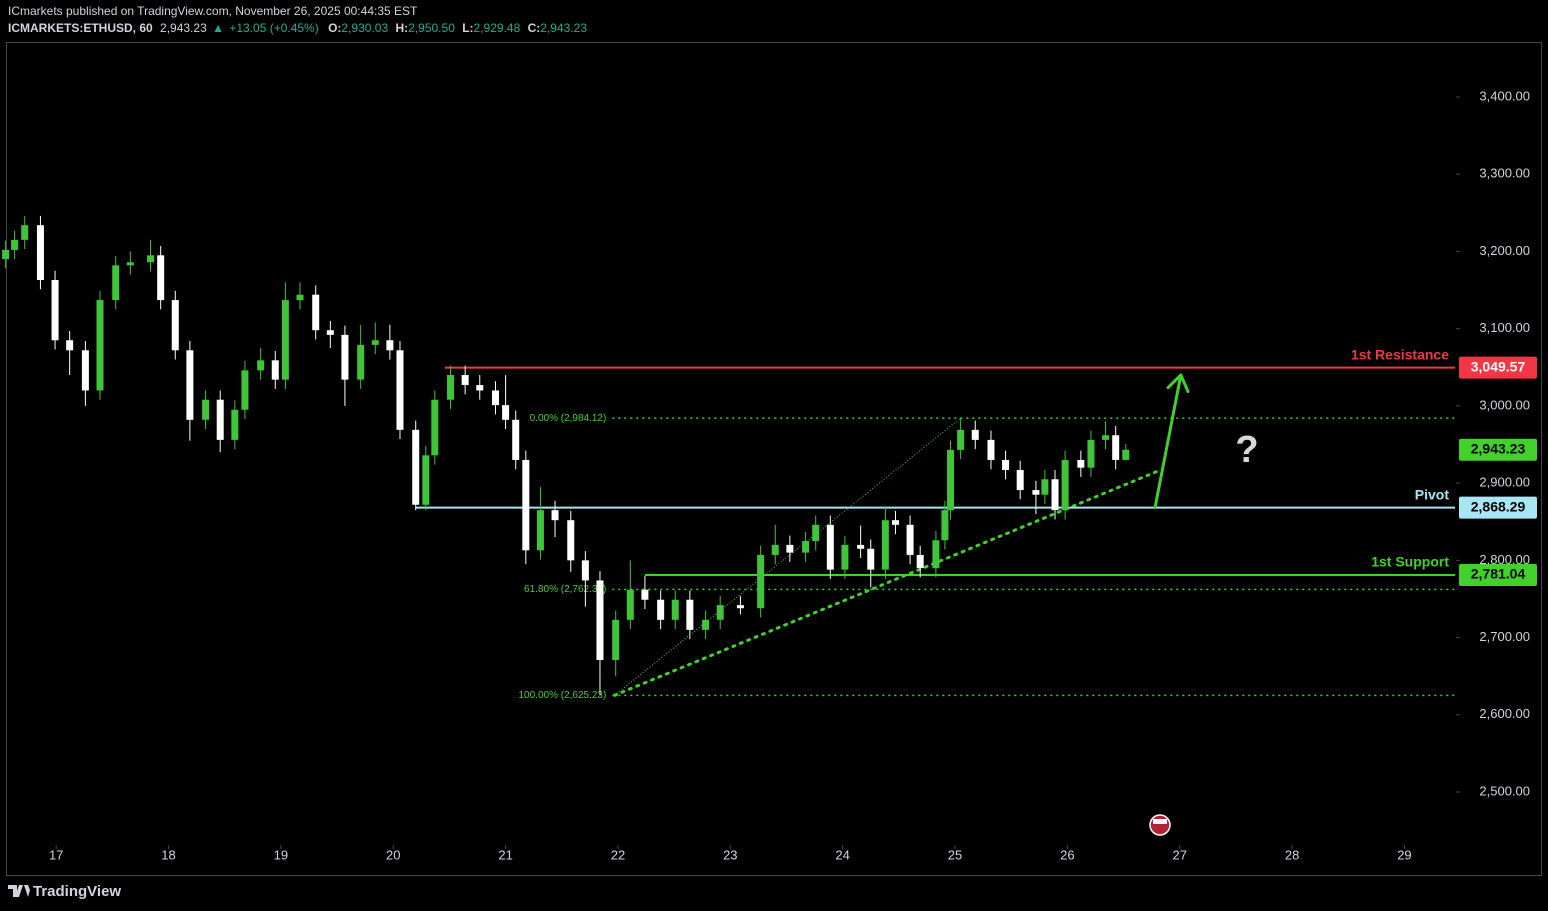 The image size is (1548, 911). Describe the element at coordinates (1504, 482) in the screenshot. I see `y-tick-label: 2,900.00` at that location.